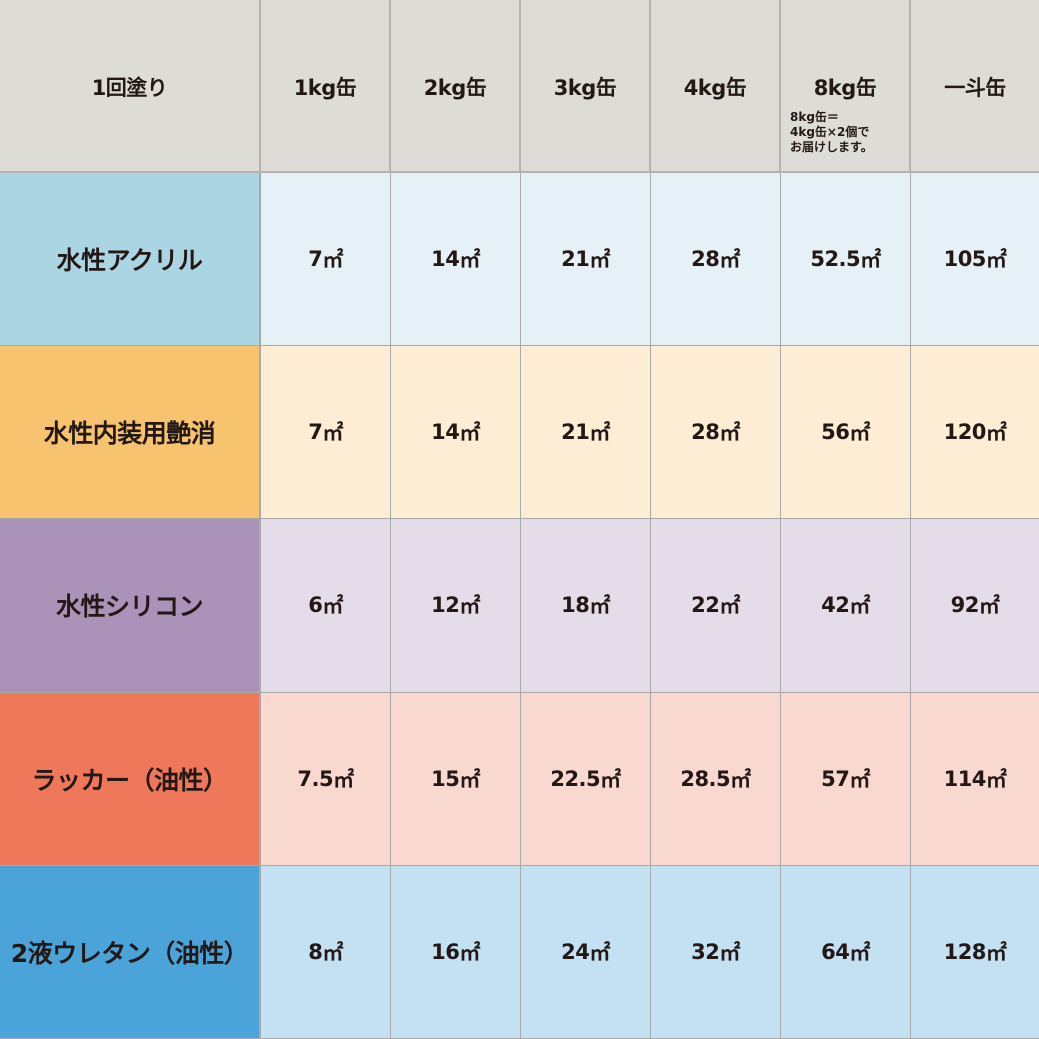  Describe the element at coordinates (835, 778) in the screenshot. I see `coverage-value: 57` at that location.